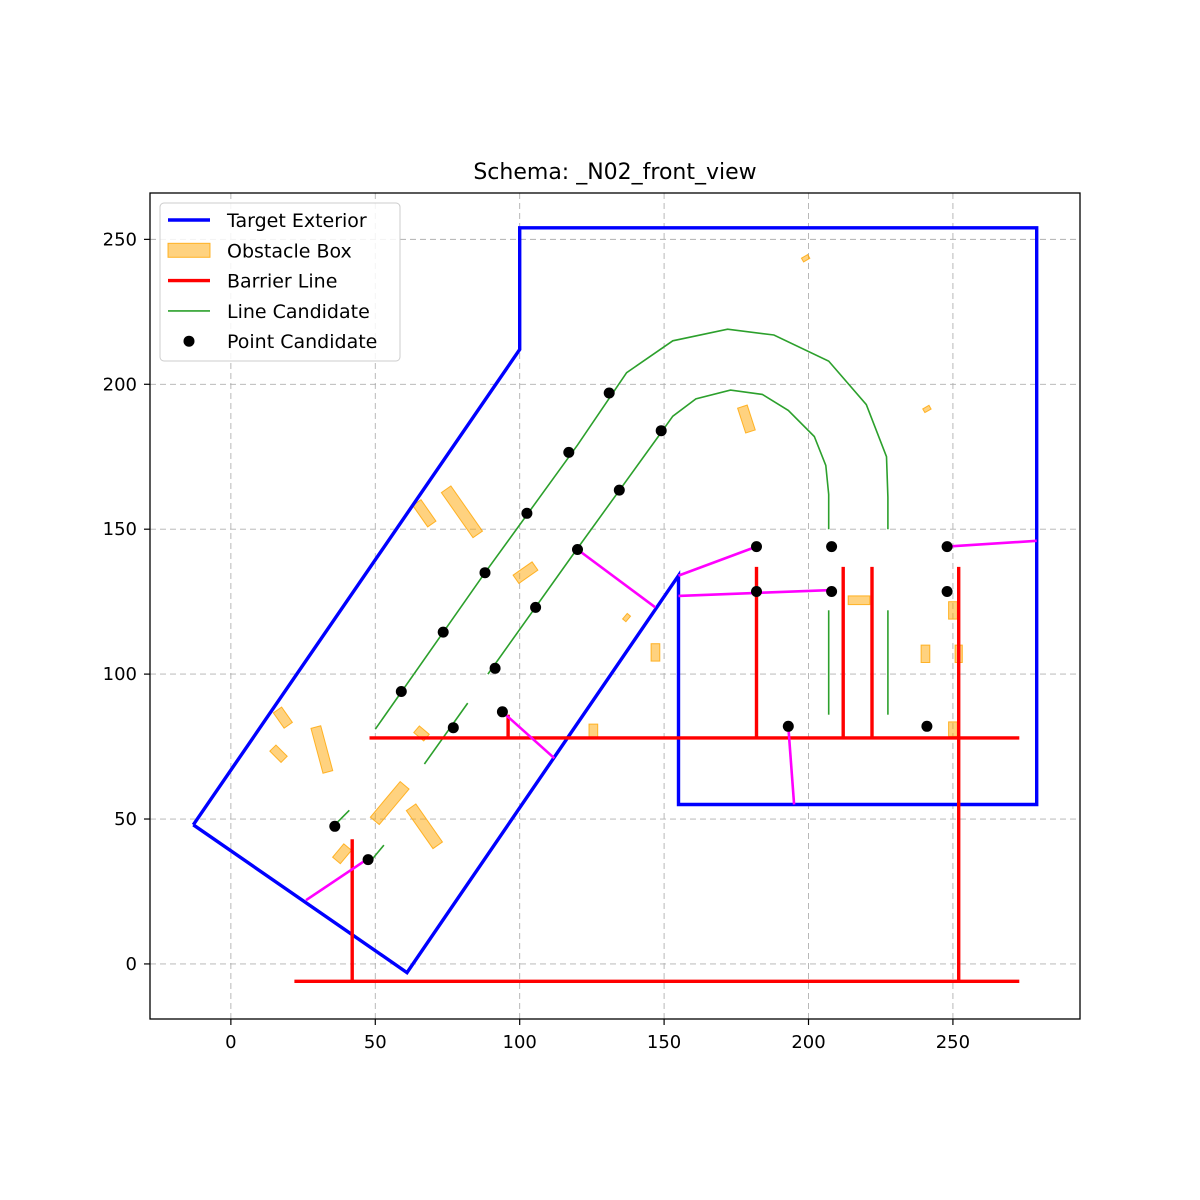 The image size is (1200, 1200). I want to click on legend-label: Point Candidate, so click(302, 342).